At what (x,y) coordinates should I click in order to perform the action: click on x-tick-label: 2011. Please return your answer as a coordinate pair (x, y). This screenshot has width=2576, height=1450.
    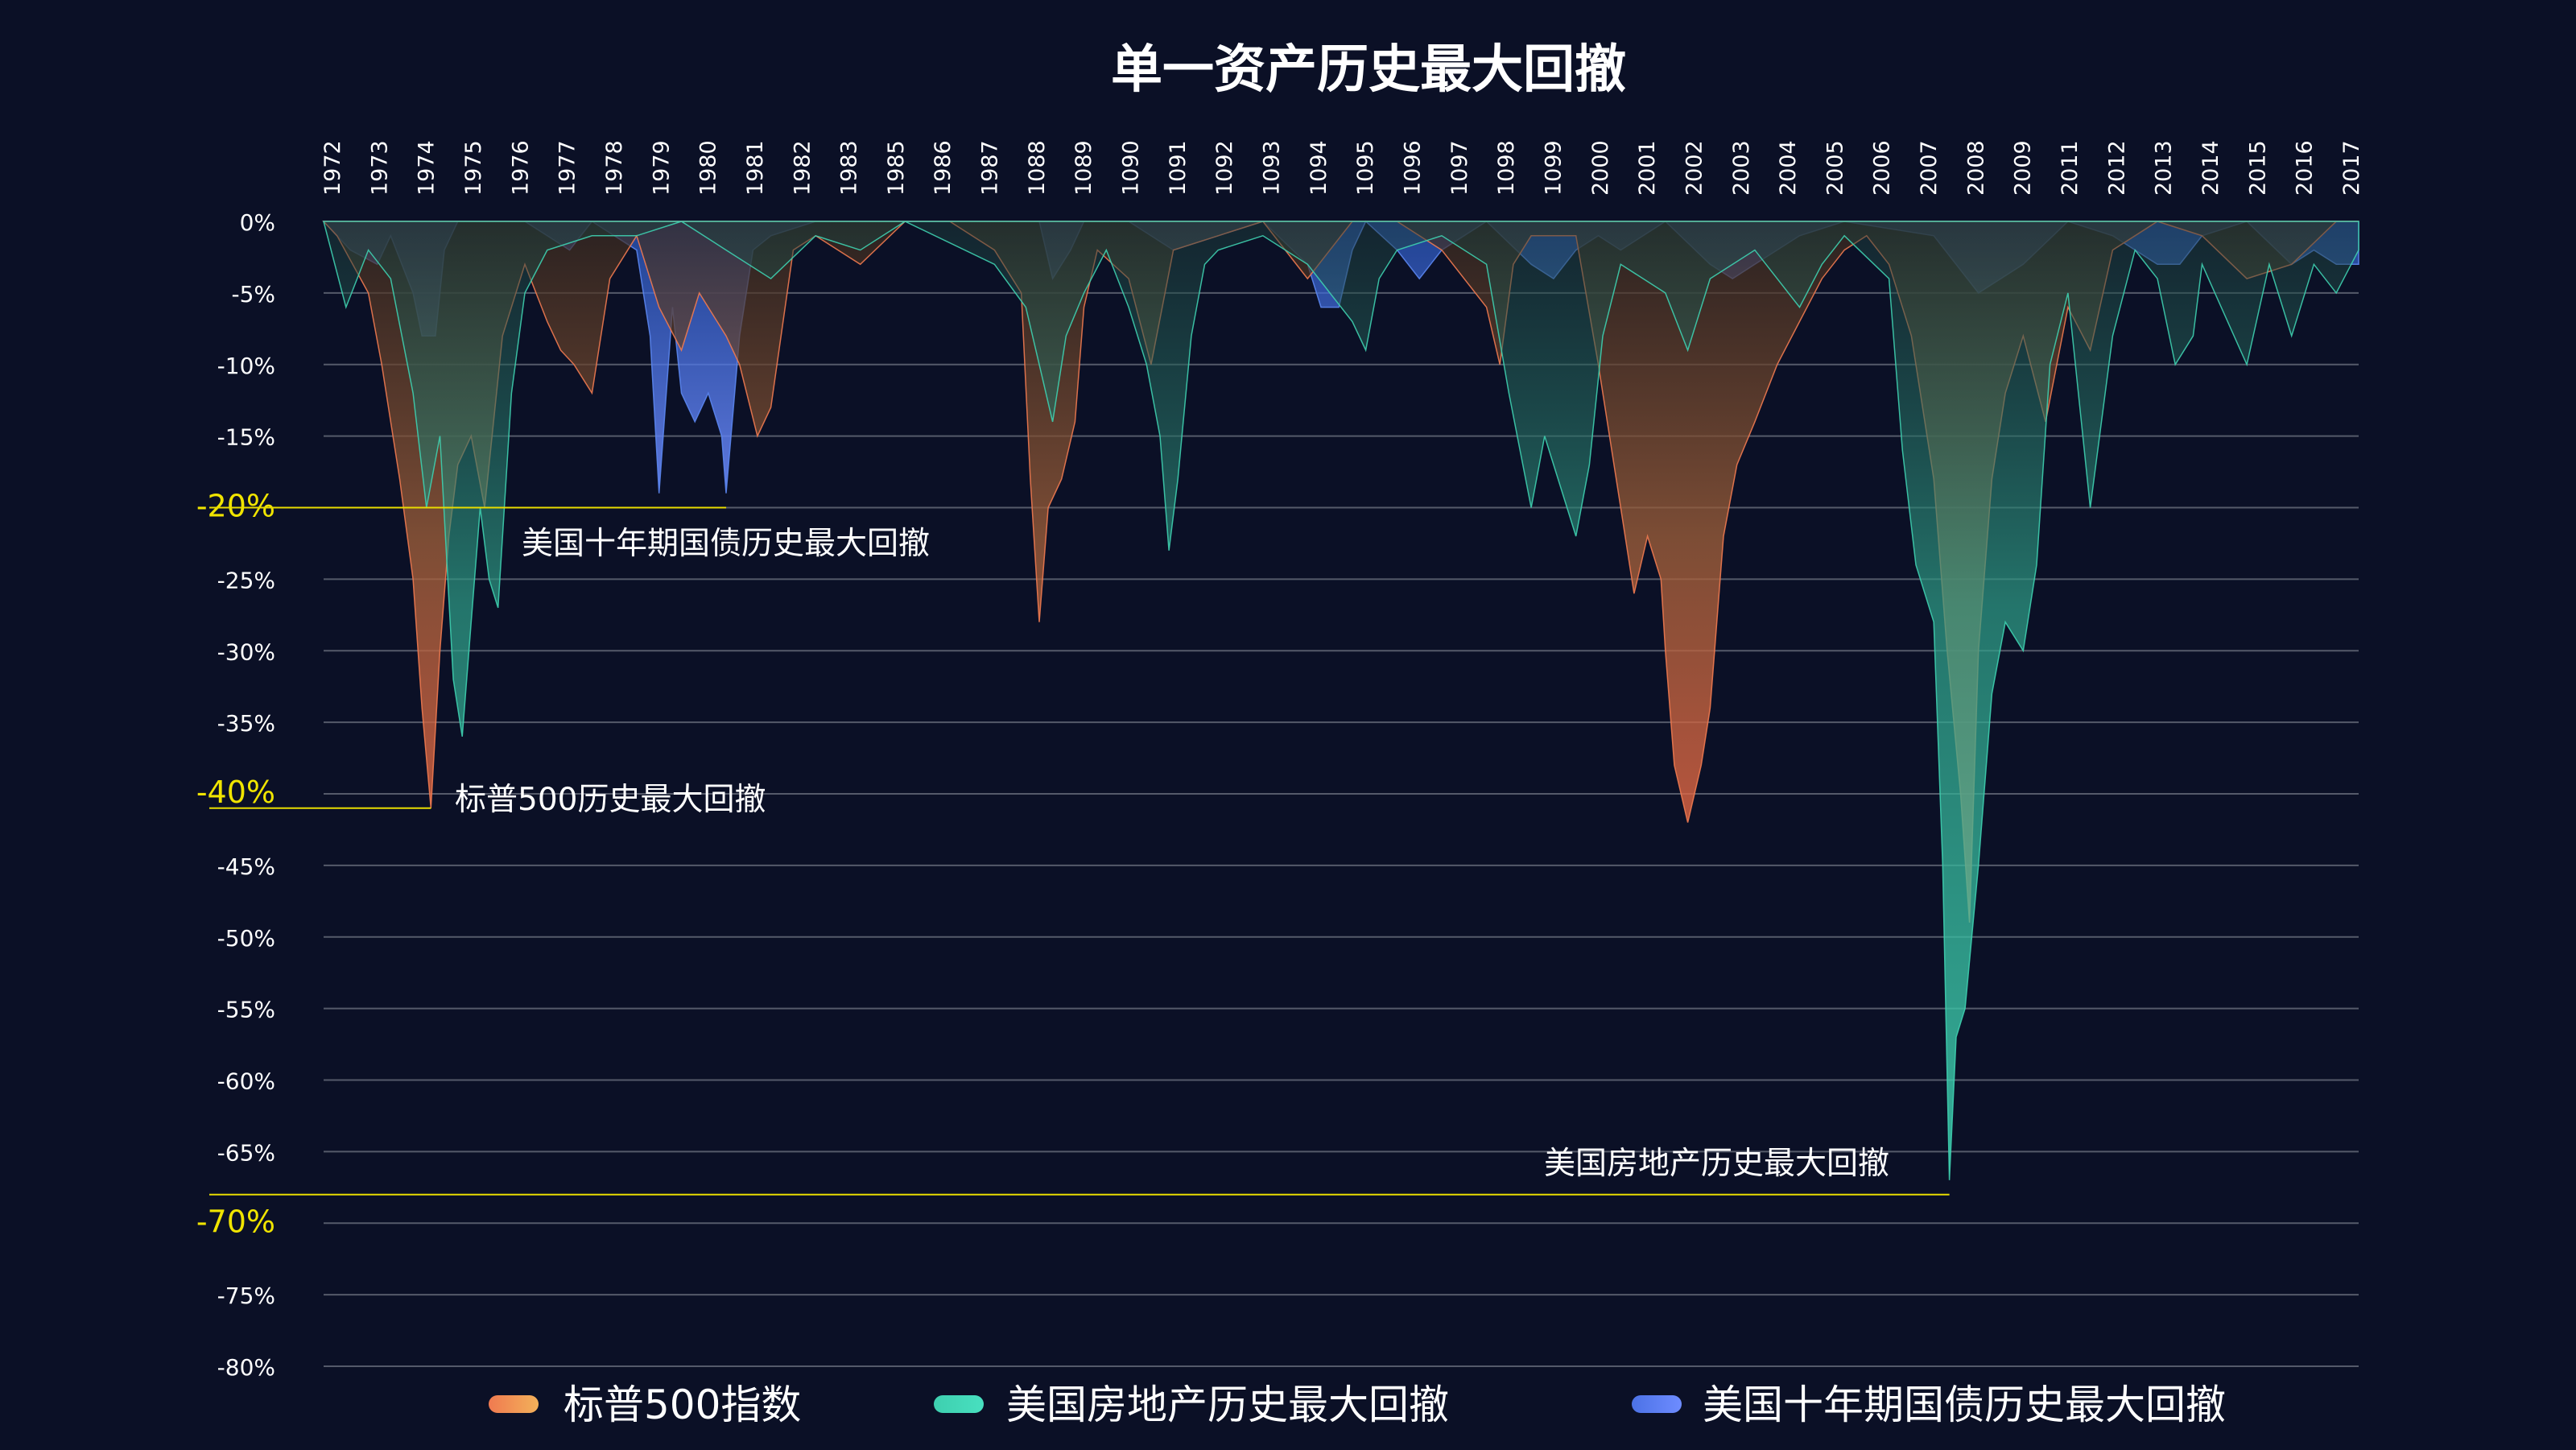
    Looking at the image, I should click on (2070, 168).